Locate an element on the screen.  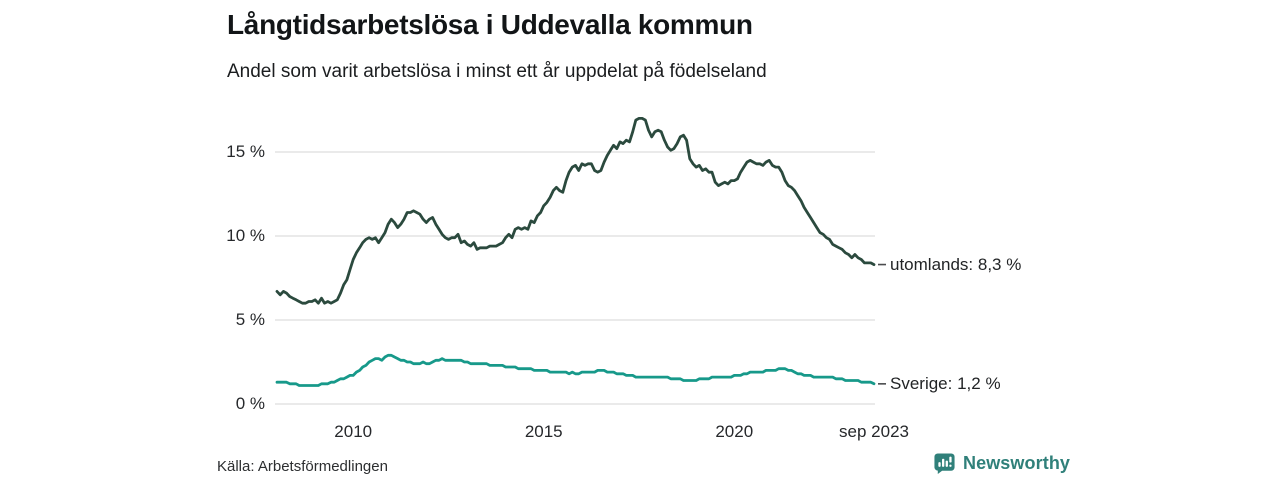
line-Sverige is located at coordinates (575, 370).